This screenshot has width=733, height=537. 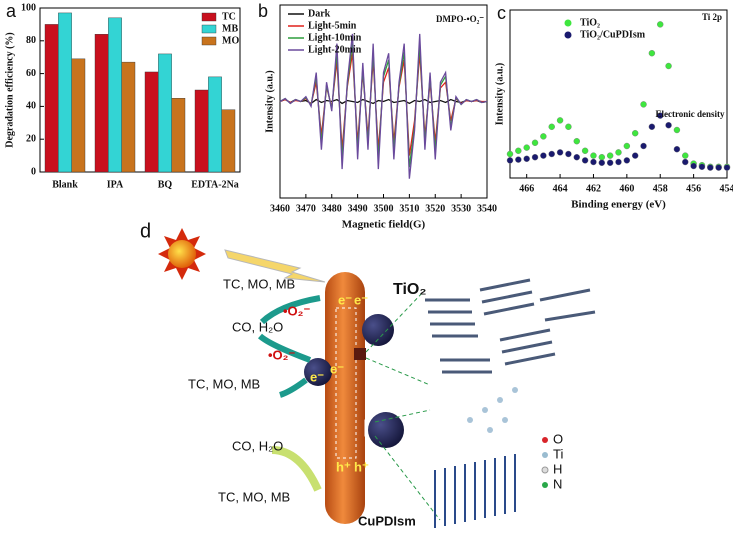 I want to click on legend-label: MB, so click(x=230, y=28).